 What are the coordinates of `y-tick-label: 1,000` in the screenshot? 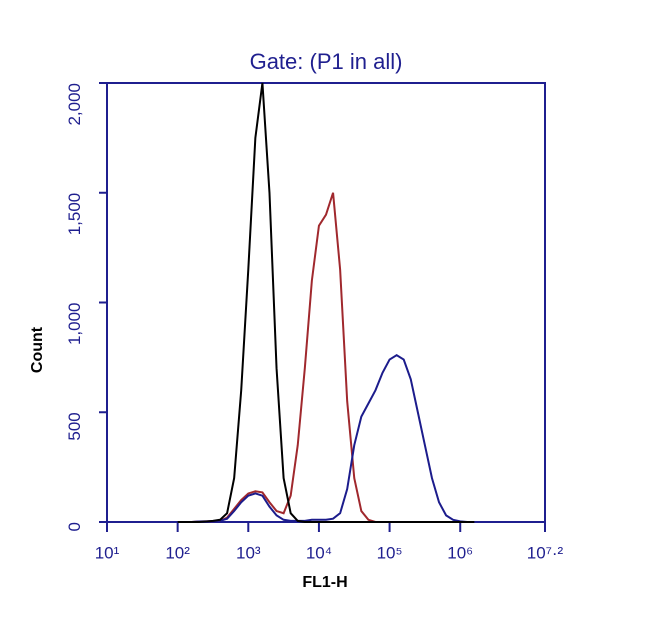 It's located at (74, 324).